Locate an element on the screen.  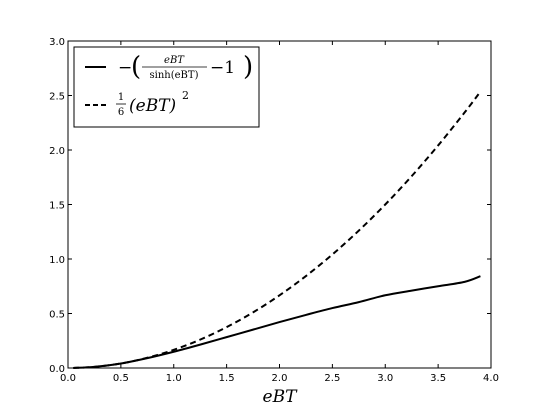
legend-1-numerator: eBT is located at coordinates (174, 60).